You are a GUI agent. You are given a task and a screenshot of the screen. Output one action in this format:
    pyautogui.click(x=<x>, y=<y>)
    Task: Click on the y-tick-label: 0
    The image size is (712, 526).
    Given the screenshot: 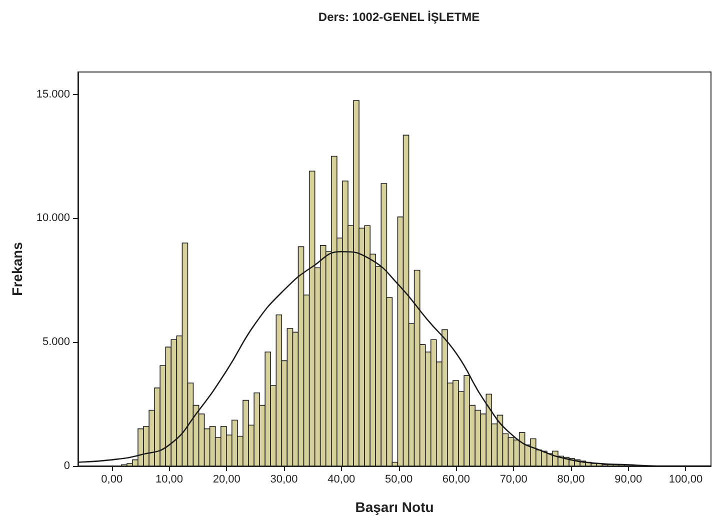 What is the action you would take?
    pyautogui.click(x=67, y=466)
    